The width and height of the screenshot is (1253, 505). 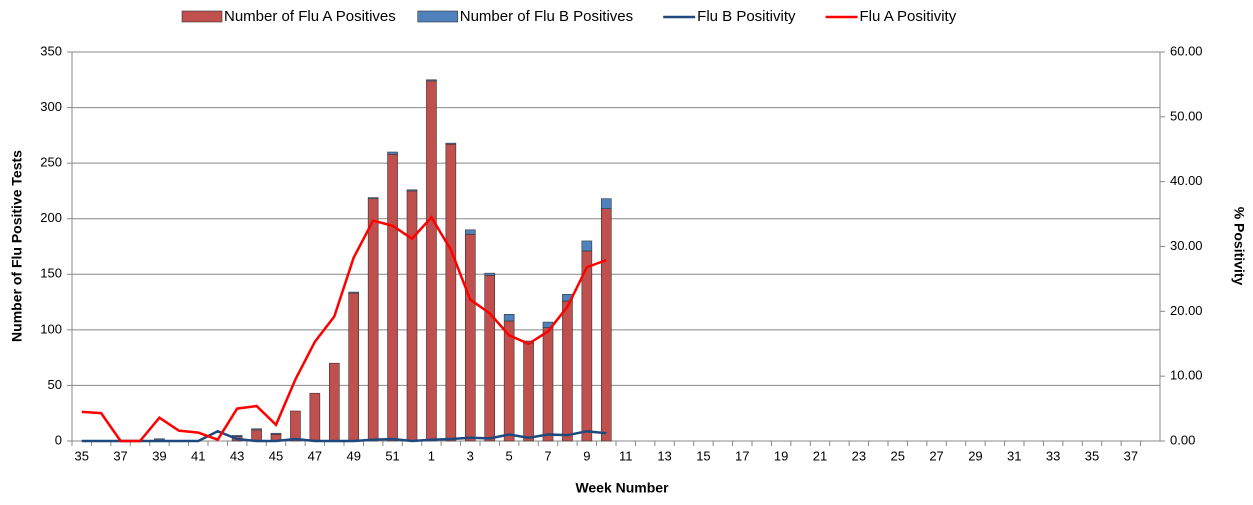 I want to click on x-tick-label: 23, so click(x=859, y=455).